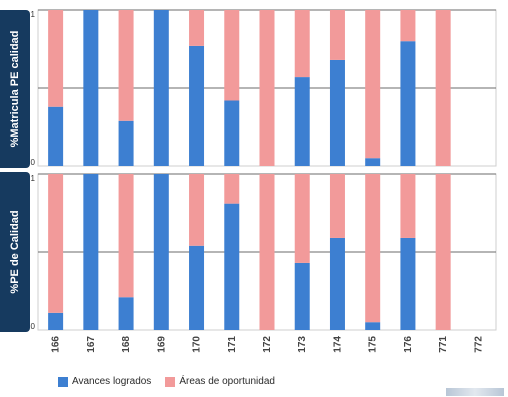 The image size is (508, 397). What do you see at coordinates (126, 313) in the screenshot?
I see `bar-1-168-avances` at bounding box center [126, 313].